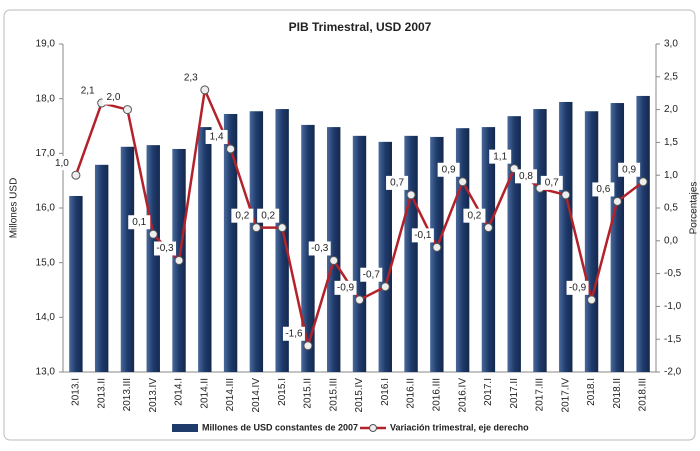  I want to click on x-tick-label: 2015.IV, so click(359, 395).